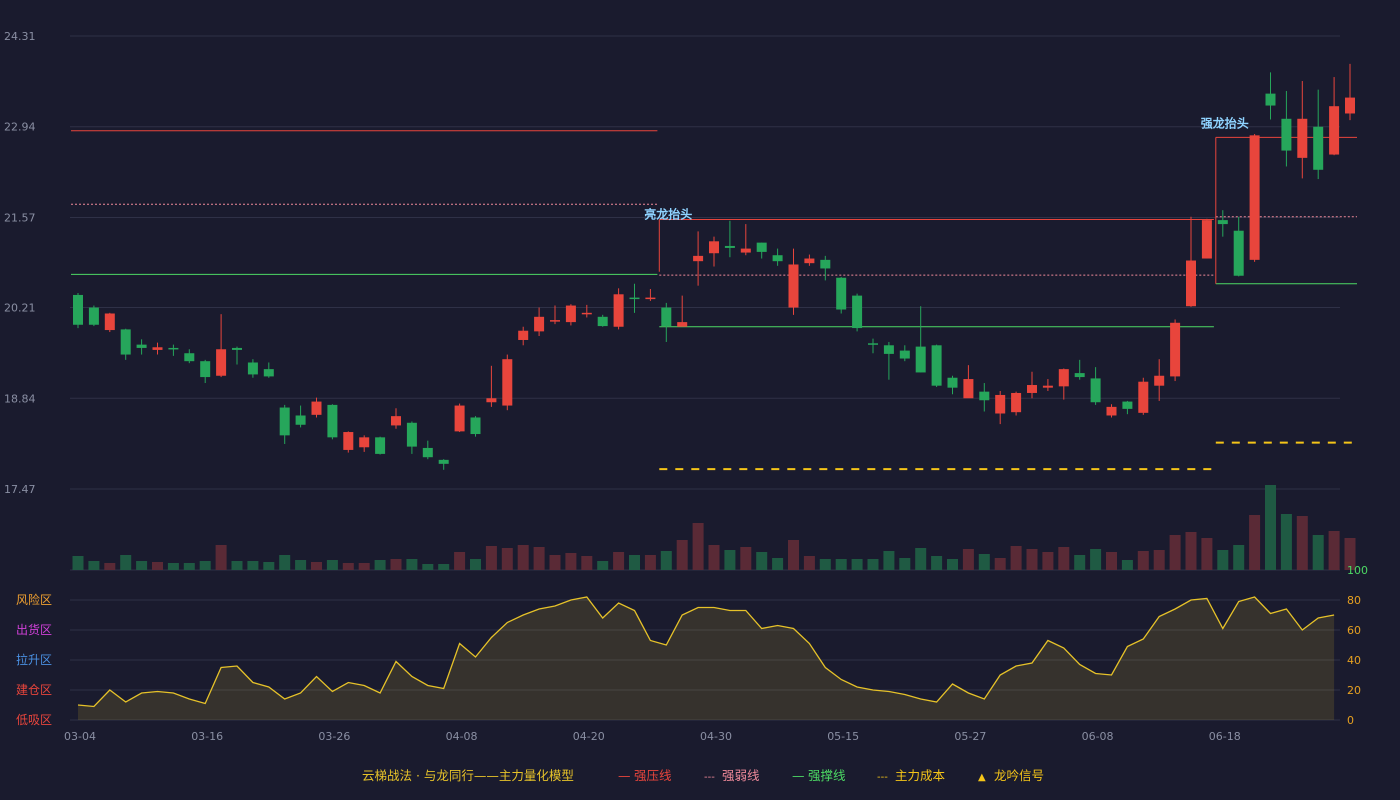 The width and height of the screenshot is (1400, 800). I want to click on indicator-tick-label: 80, so click(1354, 600).